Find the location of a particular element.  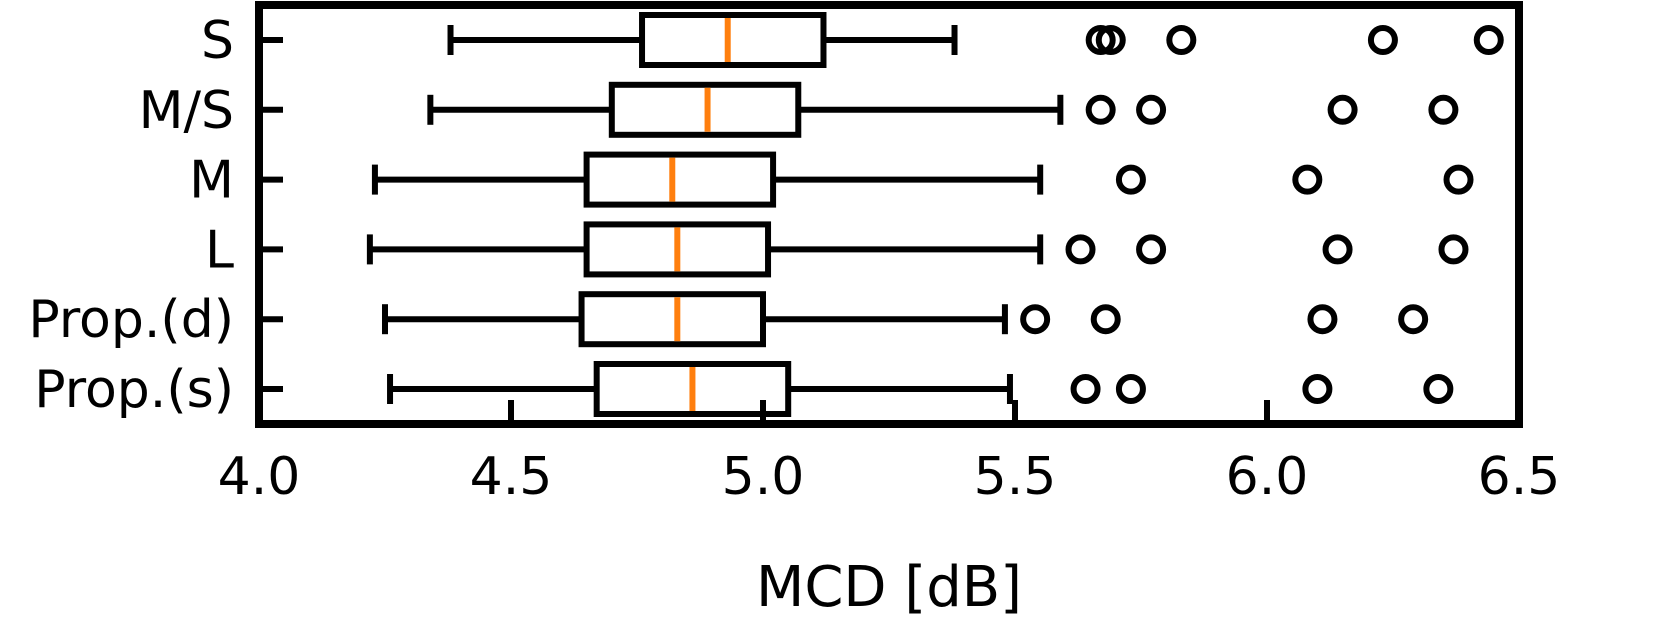

x-axis-label: MCD [dB] is located at coordinates (889, 587).